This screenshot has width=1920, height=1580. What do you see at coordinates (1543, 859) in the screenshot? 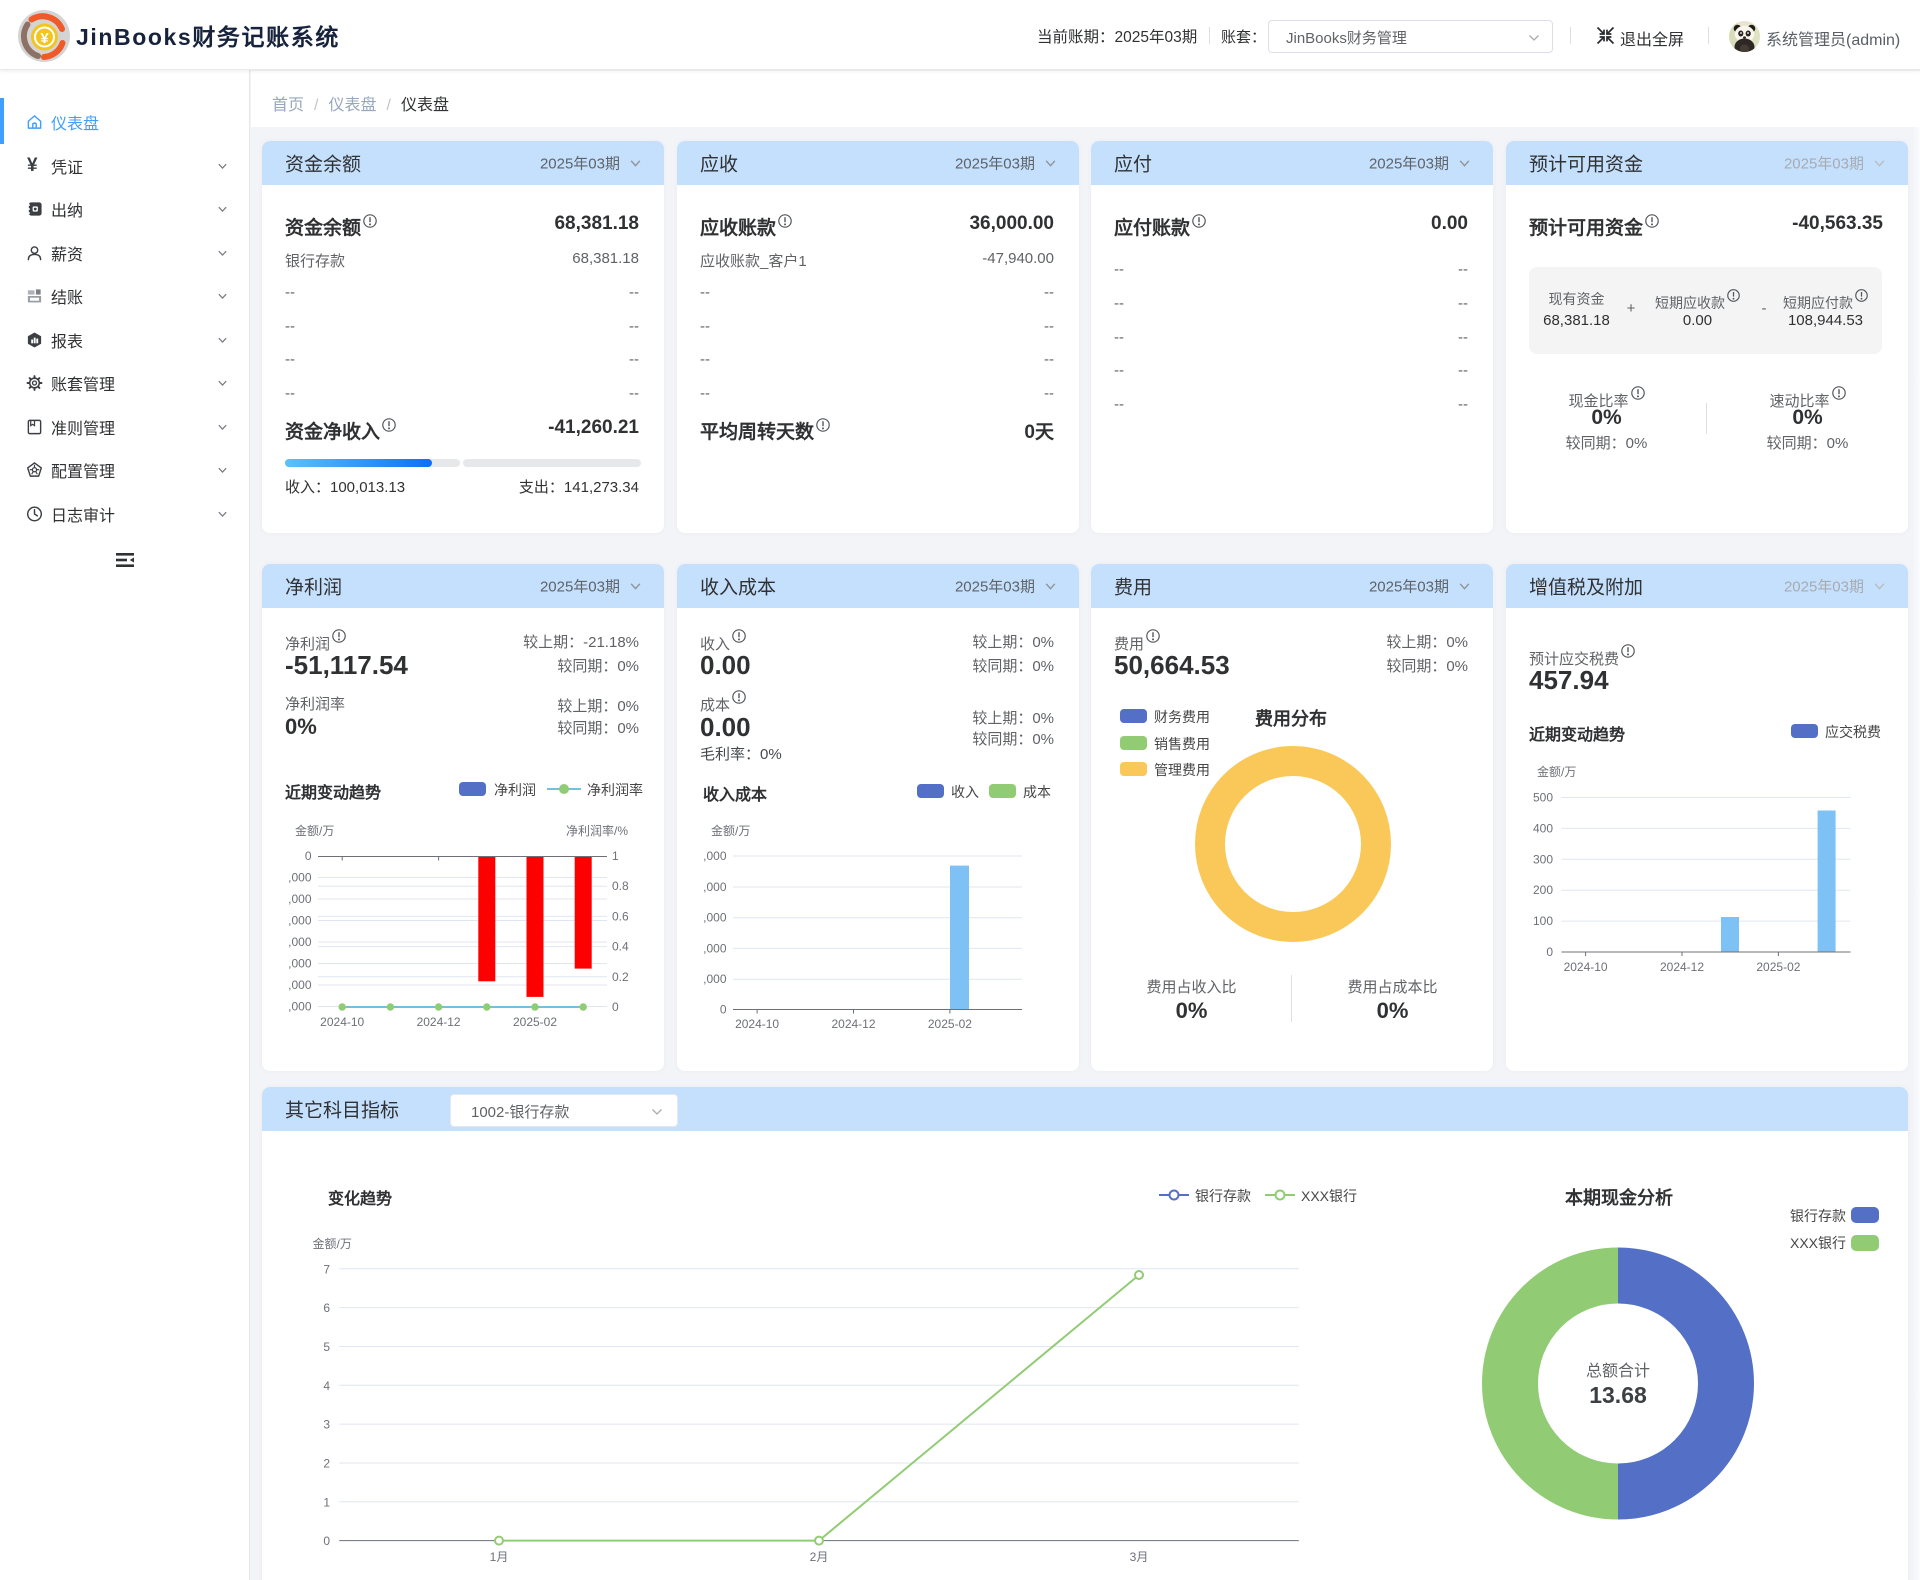
I see `svg-text: 300` at bounding box center [1543, 859].